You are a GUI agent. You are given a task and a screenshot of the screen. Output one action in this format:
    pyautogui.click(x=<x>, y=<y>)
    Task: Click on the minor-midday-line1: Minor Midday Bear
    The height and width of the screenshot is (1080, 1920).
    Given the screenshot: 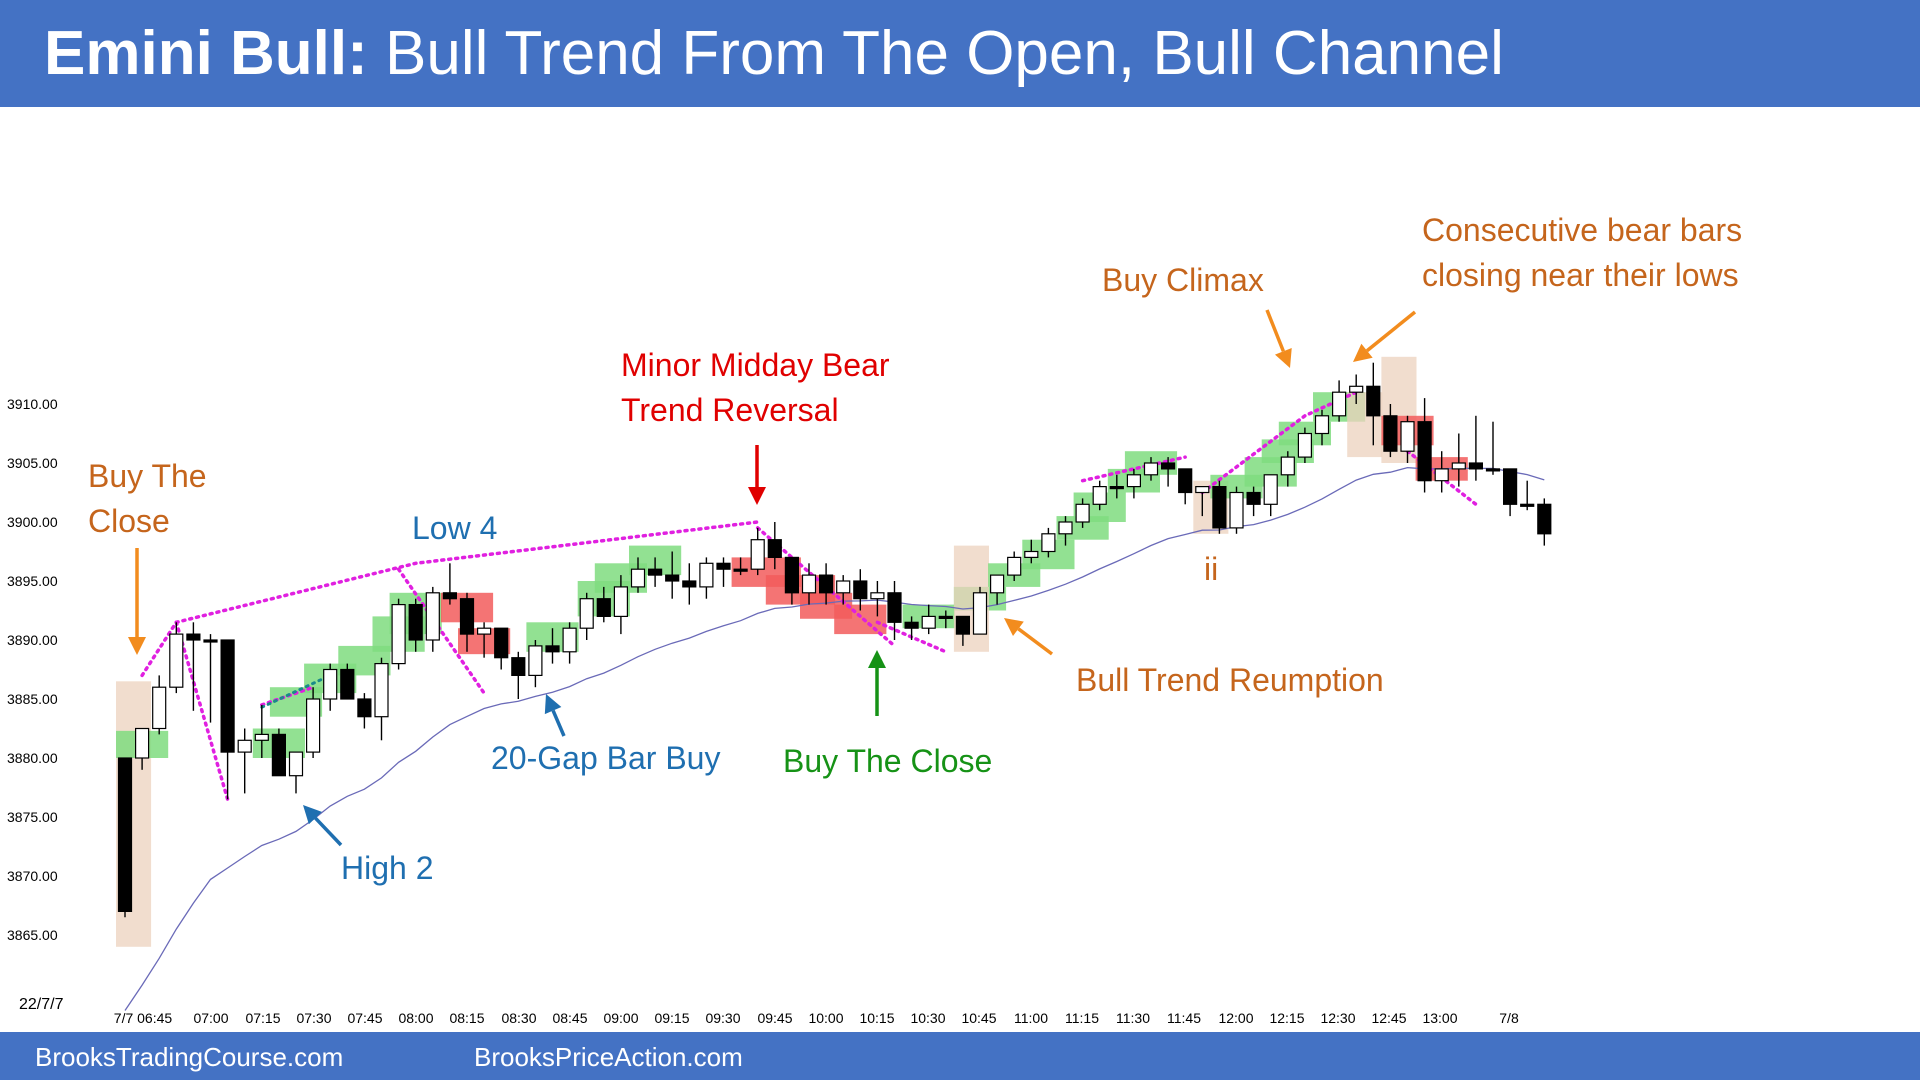 What is the action you would take?
    pyautogui.click(x=755, y=365)
    